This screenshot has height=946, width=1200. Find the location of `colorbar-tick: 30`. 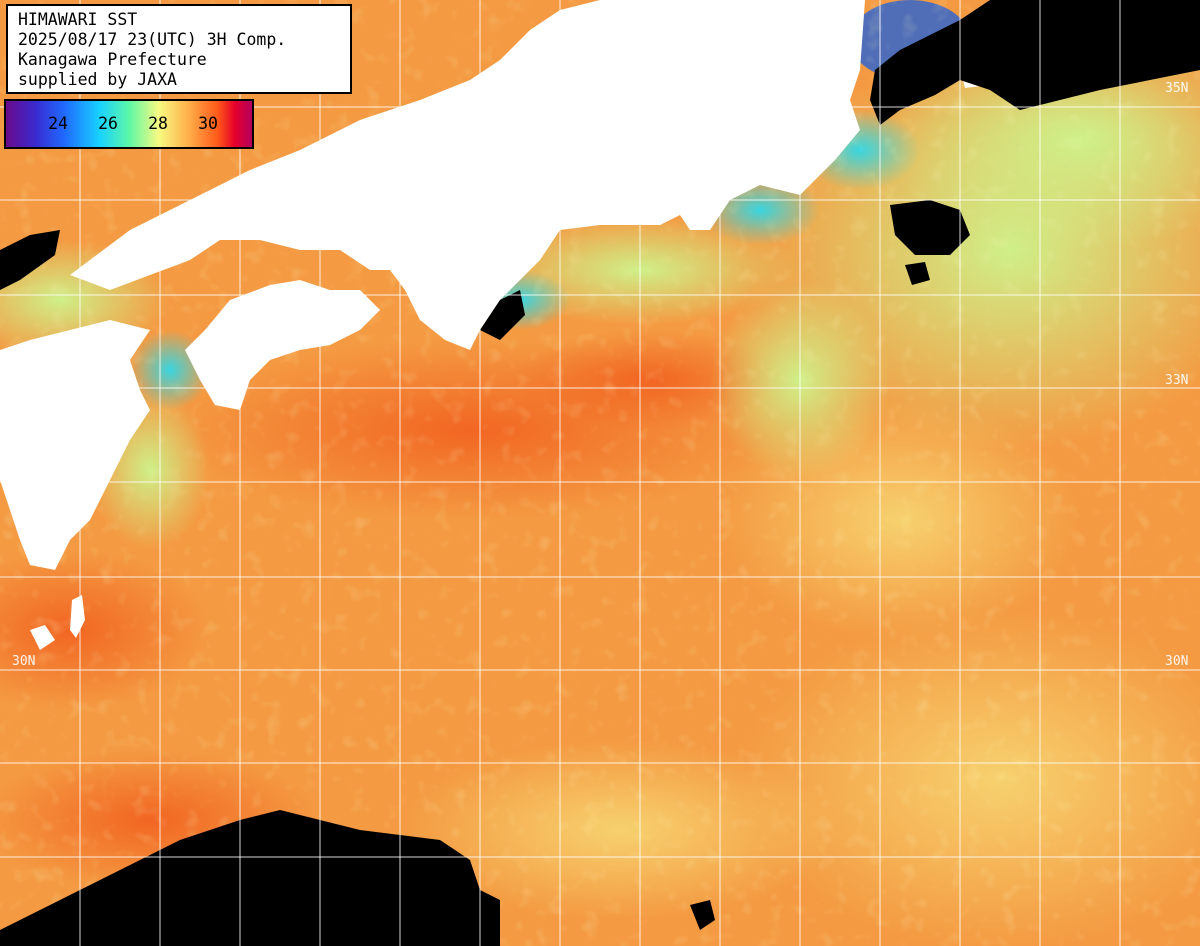

colorbar-tick: 30 is located at coordinates (208, 123).